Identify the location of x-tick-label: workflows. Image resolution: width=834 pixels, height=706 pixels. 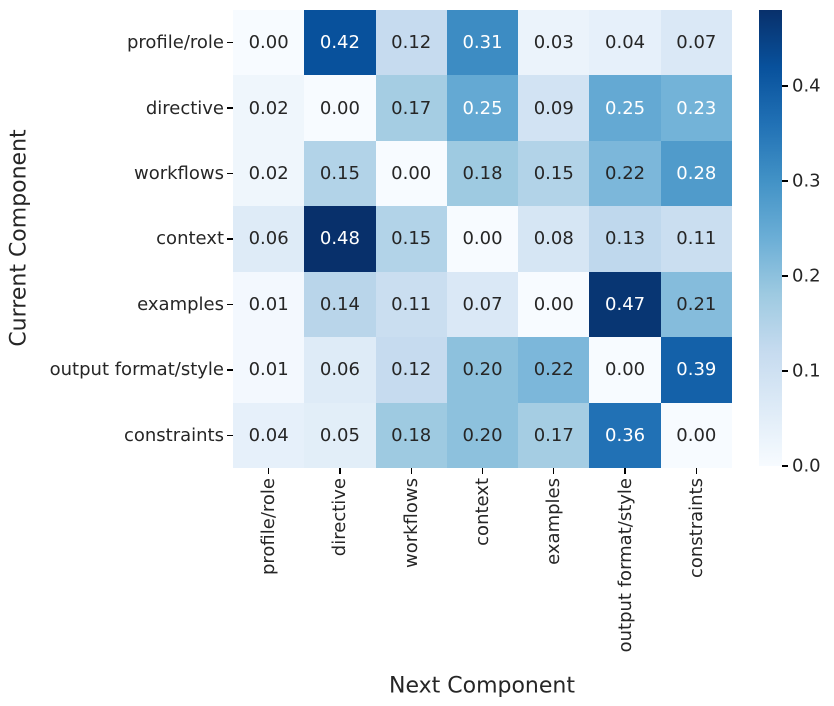
(411, 574).